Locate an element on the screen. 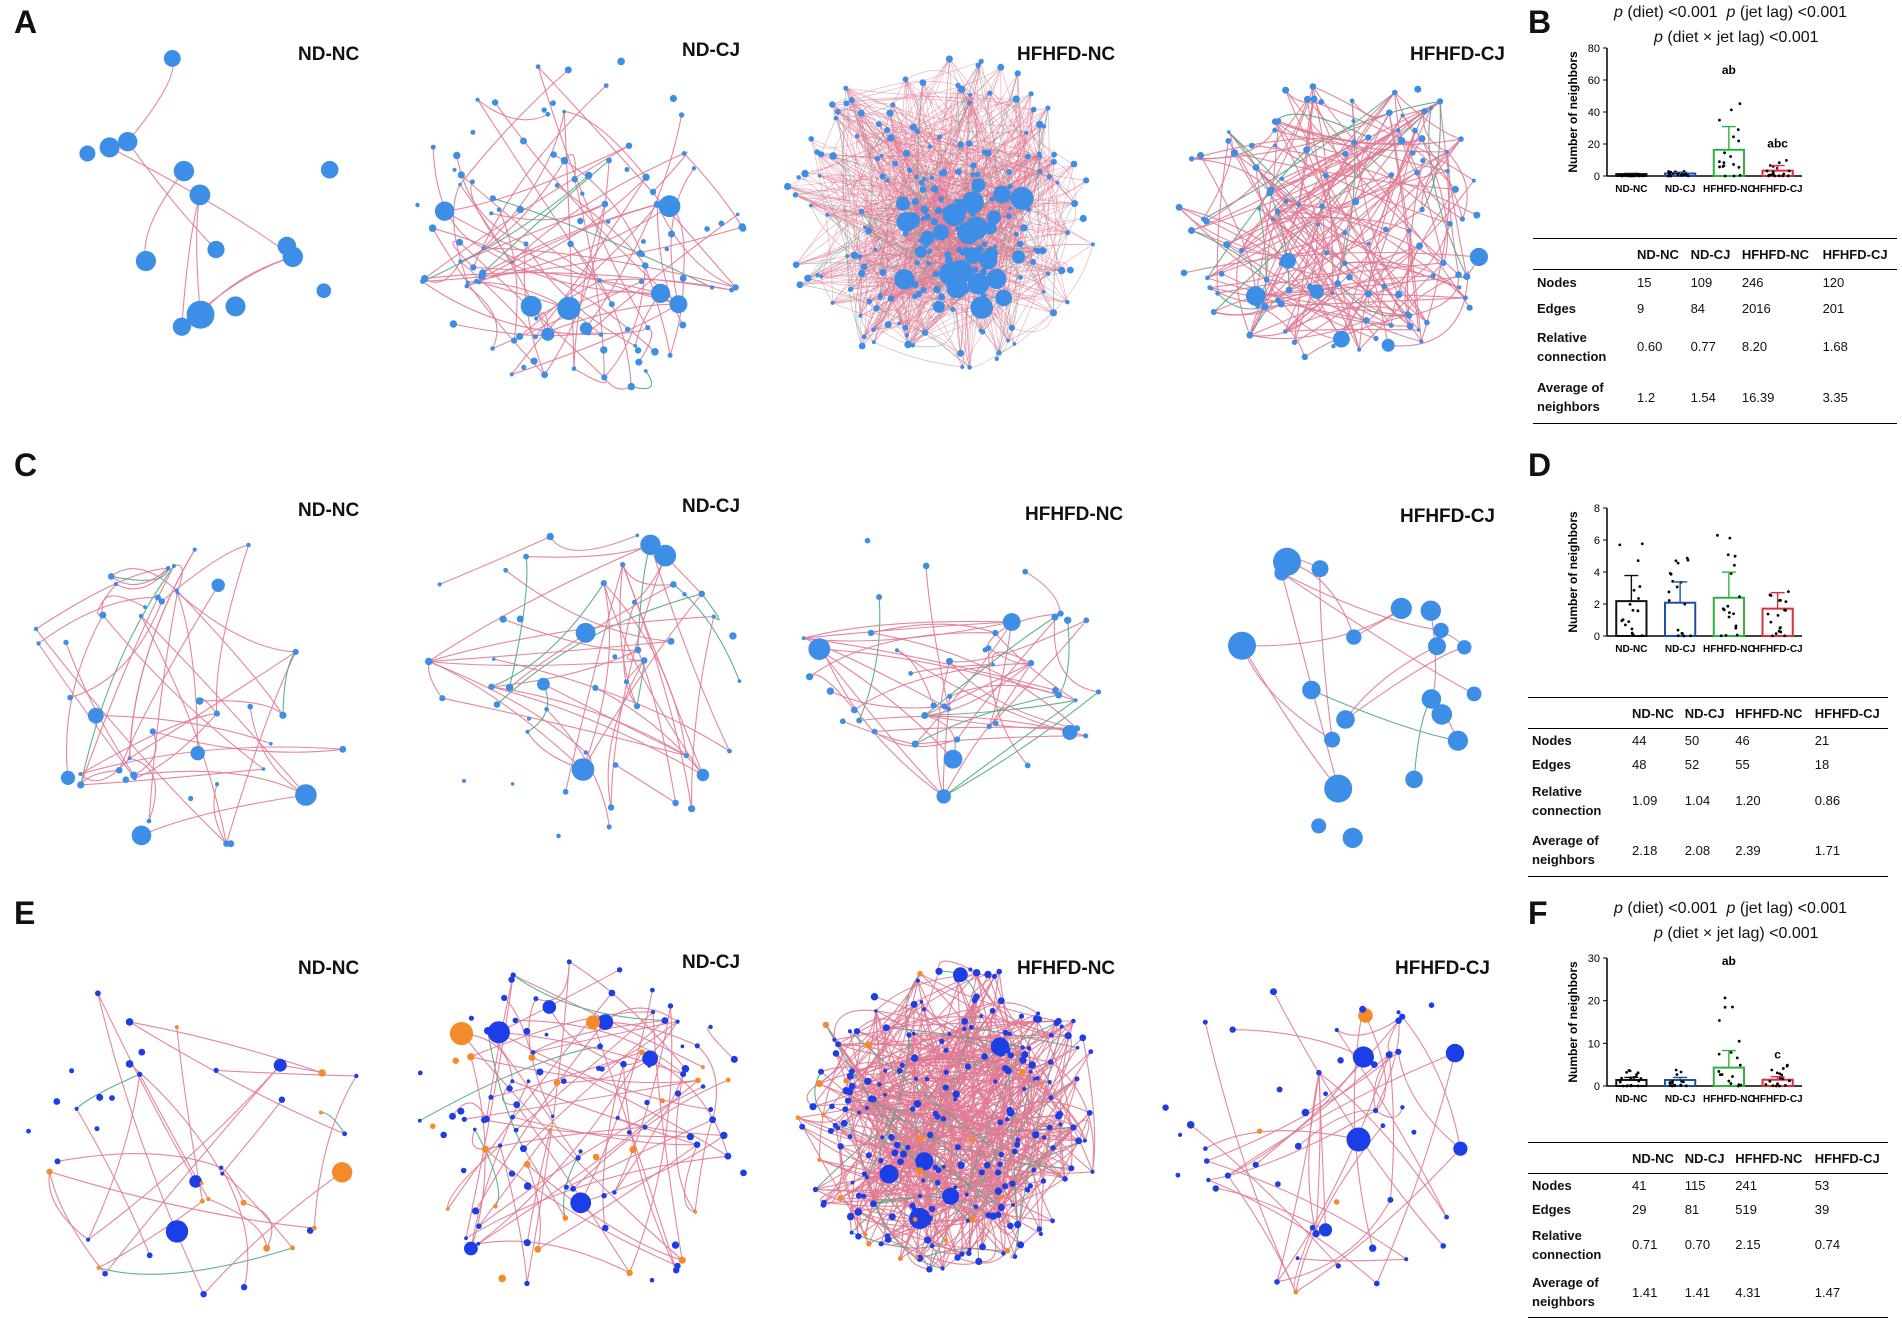 Image resolution: width=1902 pixels, height=1325 pixels. table-cell: 1.2 is located at coordinates (1660, 397).